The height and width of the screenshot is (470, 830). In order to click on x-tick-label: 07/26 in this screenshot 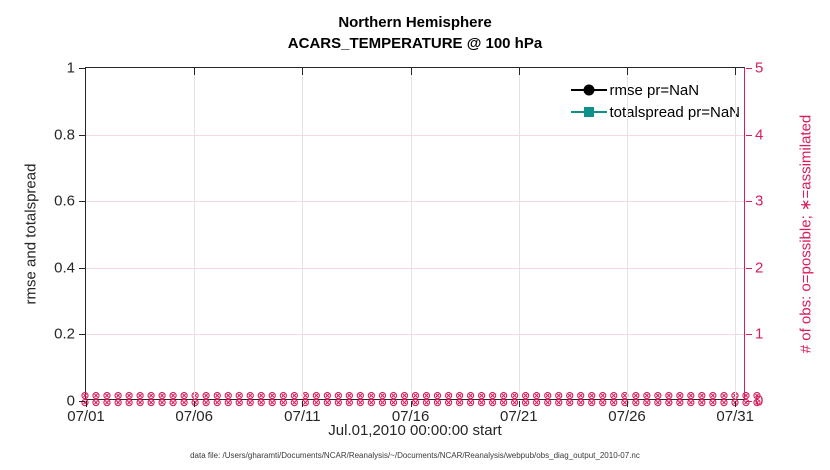, I will do `click(627, 416)`.